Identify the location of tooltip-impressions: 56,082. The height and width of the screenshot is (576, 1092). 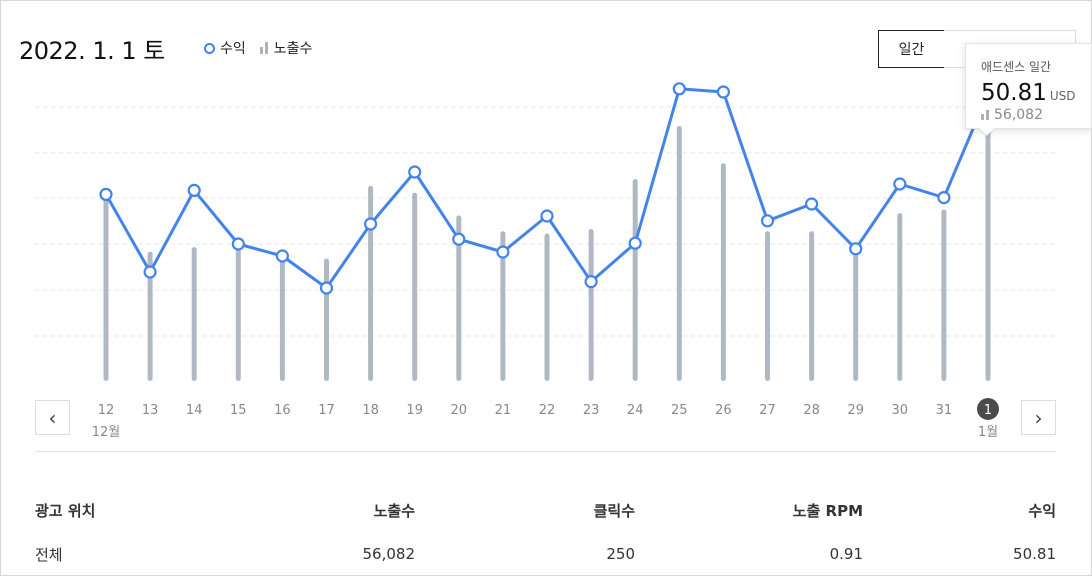
(1036, 115).